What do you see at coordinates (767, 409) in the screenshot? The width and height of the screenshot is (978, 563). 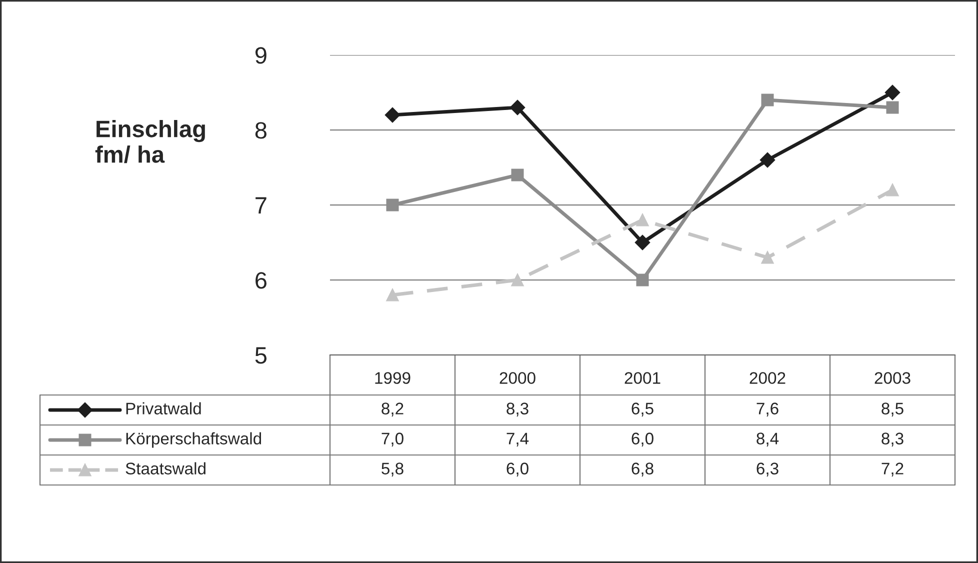 I see `data-label: 7,6` at bounding box center [767, 409].